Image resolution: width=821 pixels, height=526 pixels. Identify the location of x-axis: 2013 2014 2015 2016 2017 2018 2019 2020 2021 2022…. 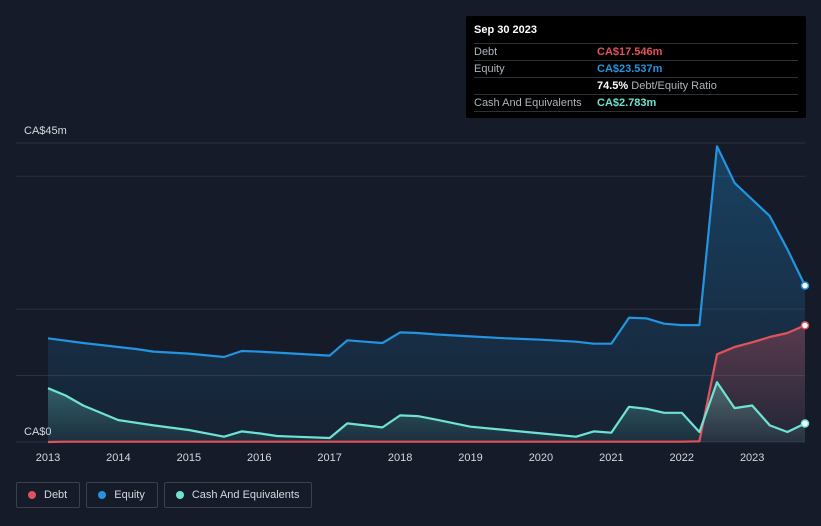
(400, 458).